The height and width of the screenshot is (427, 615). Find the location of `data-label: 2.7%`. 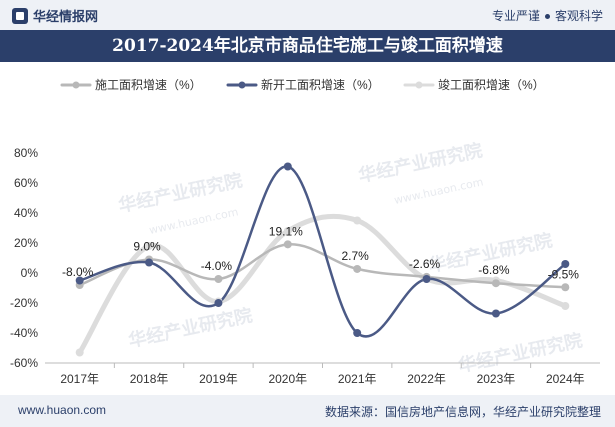

data-label: 2.7% is located at coordinates (356, 256).